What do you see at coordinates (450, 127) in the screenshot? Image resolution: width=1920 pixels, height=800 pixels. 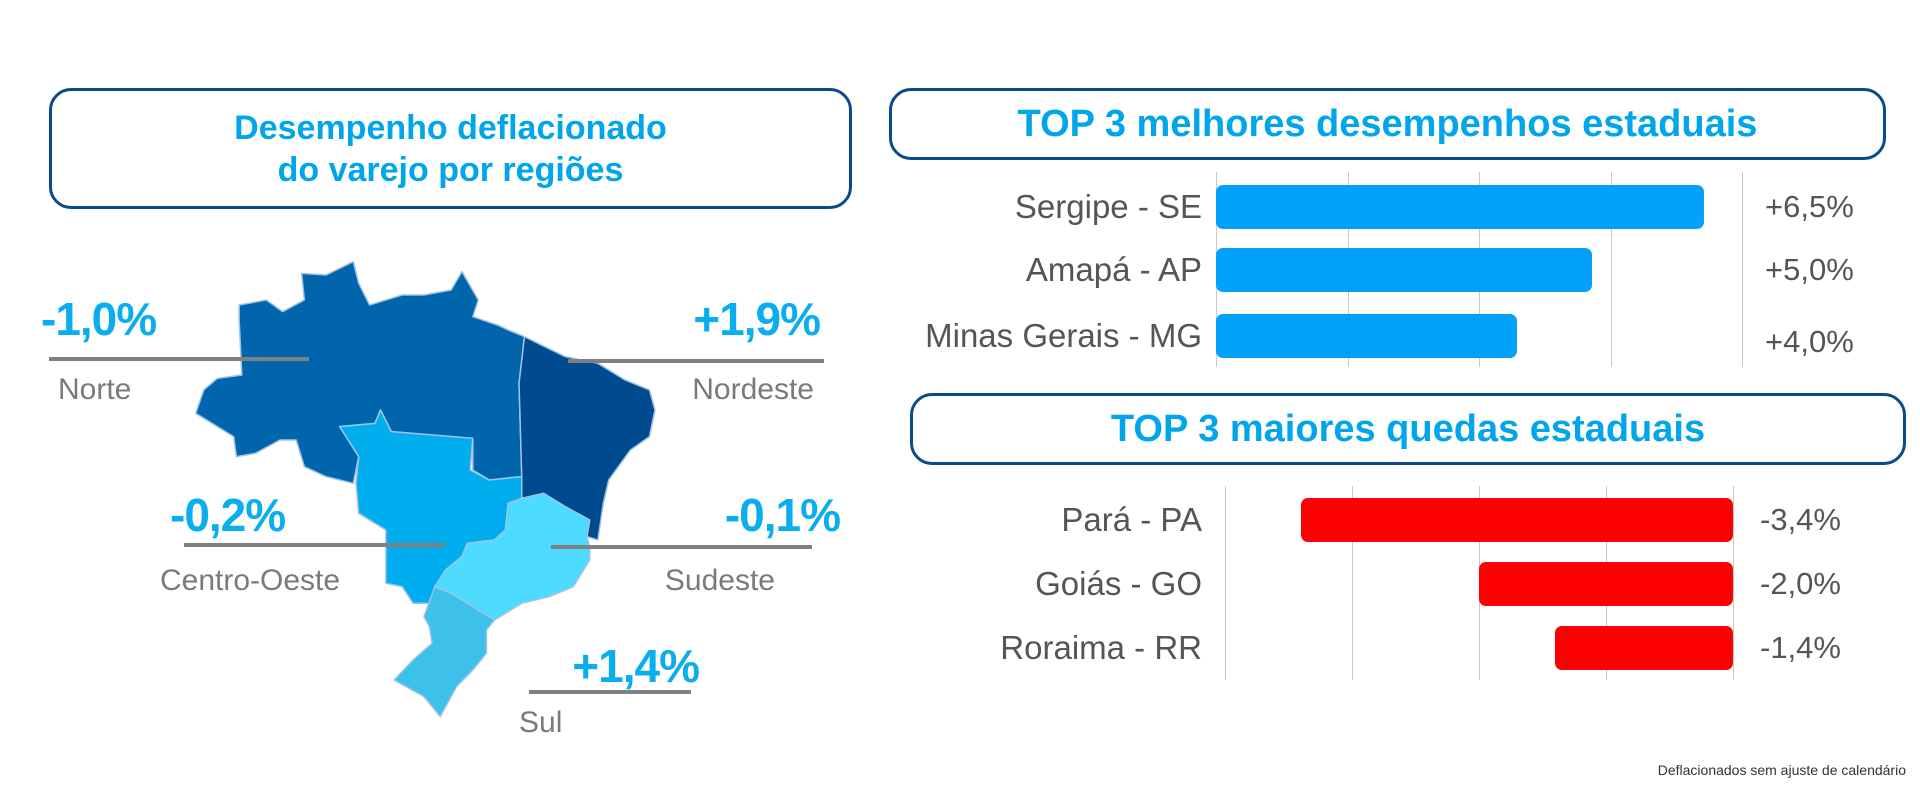 I see `regions-title-line1: Desempenho deflacionado` at bounding box center [450, 127].